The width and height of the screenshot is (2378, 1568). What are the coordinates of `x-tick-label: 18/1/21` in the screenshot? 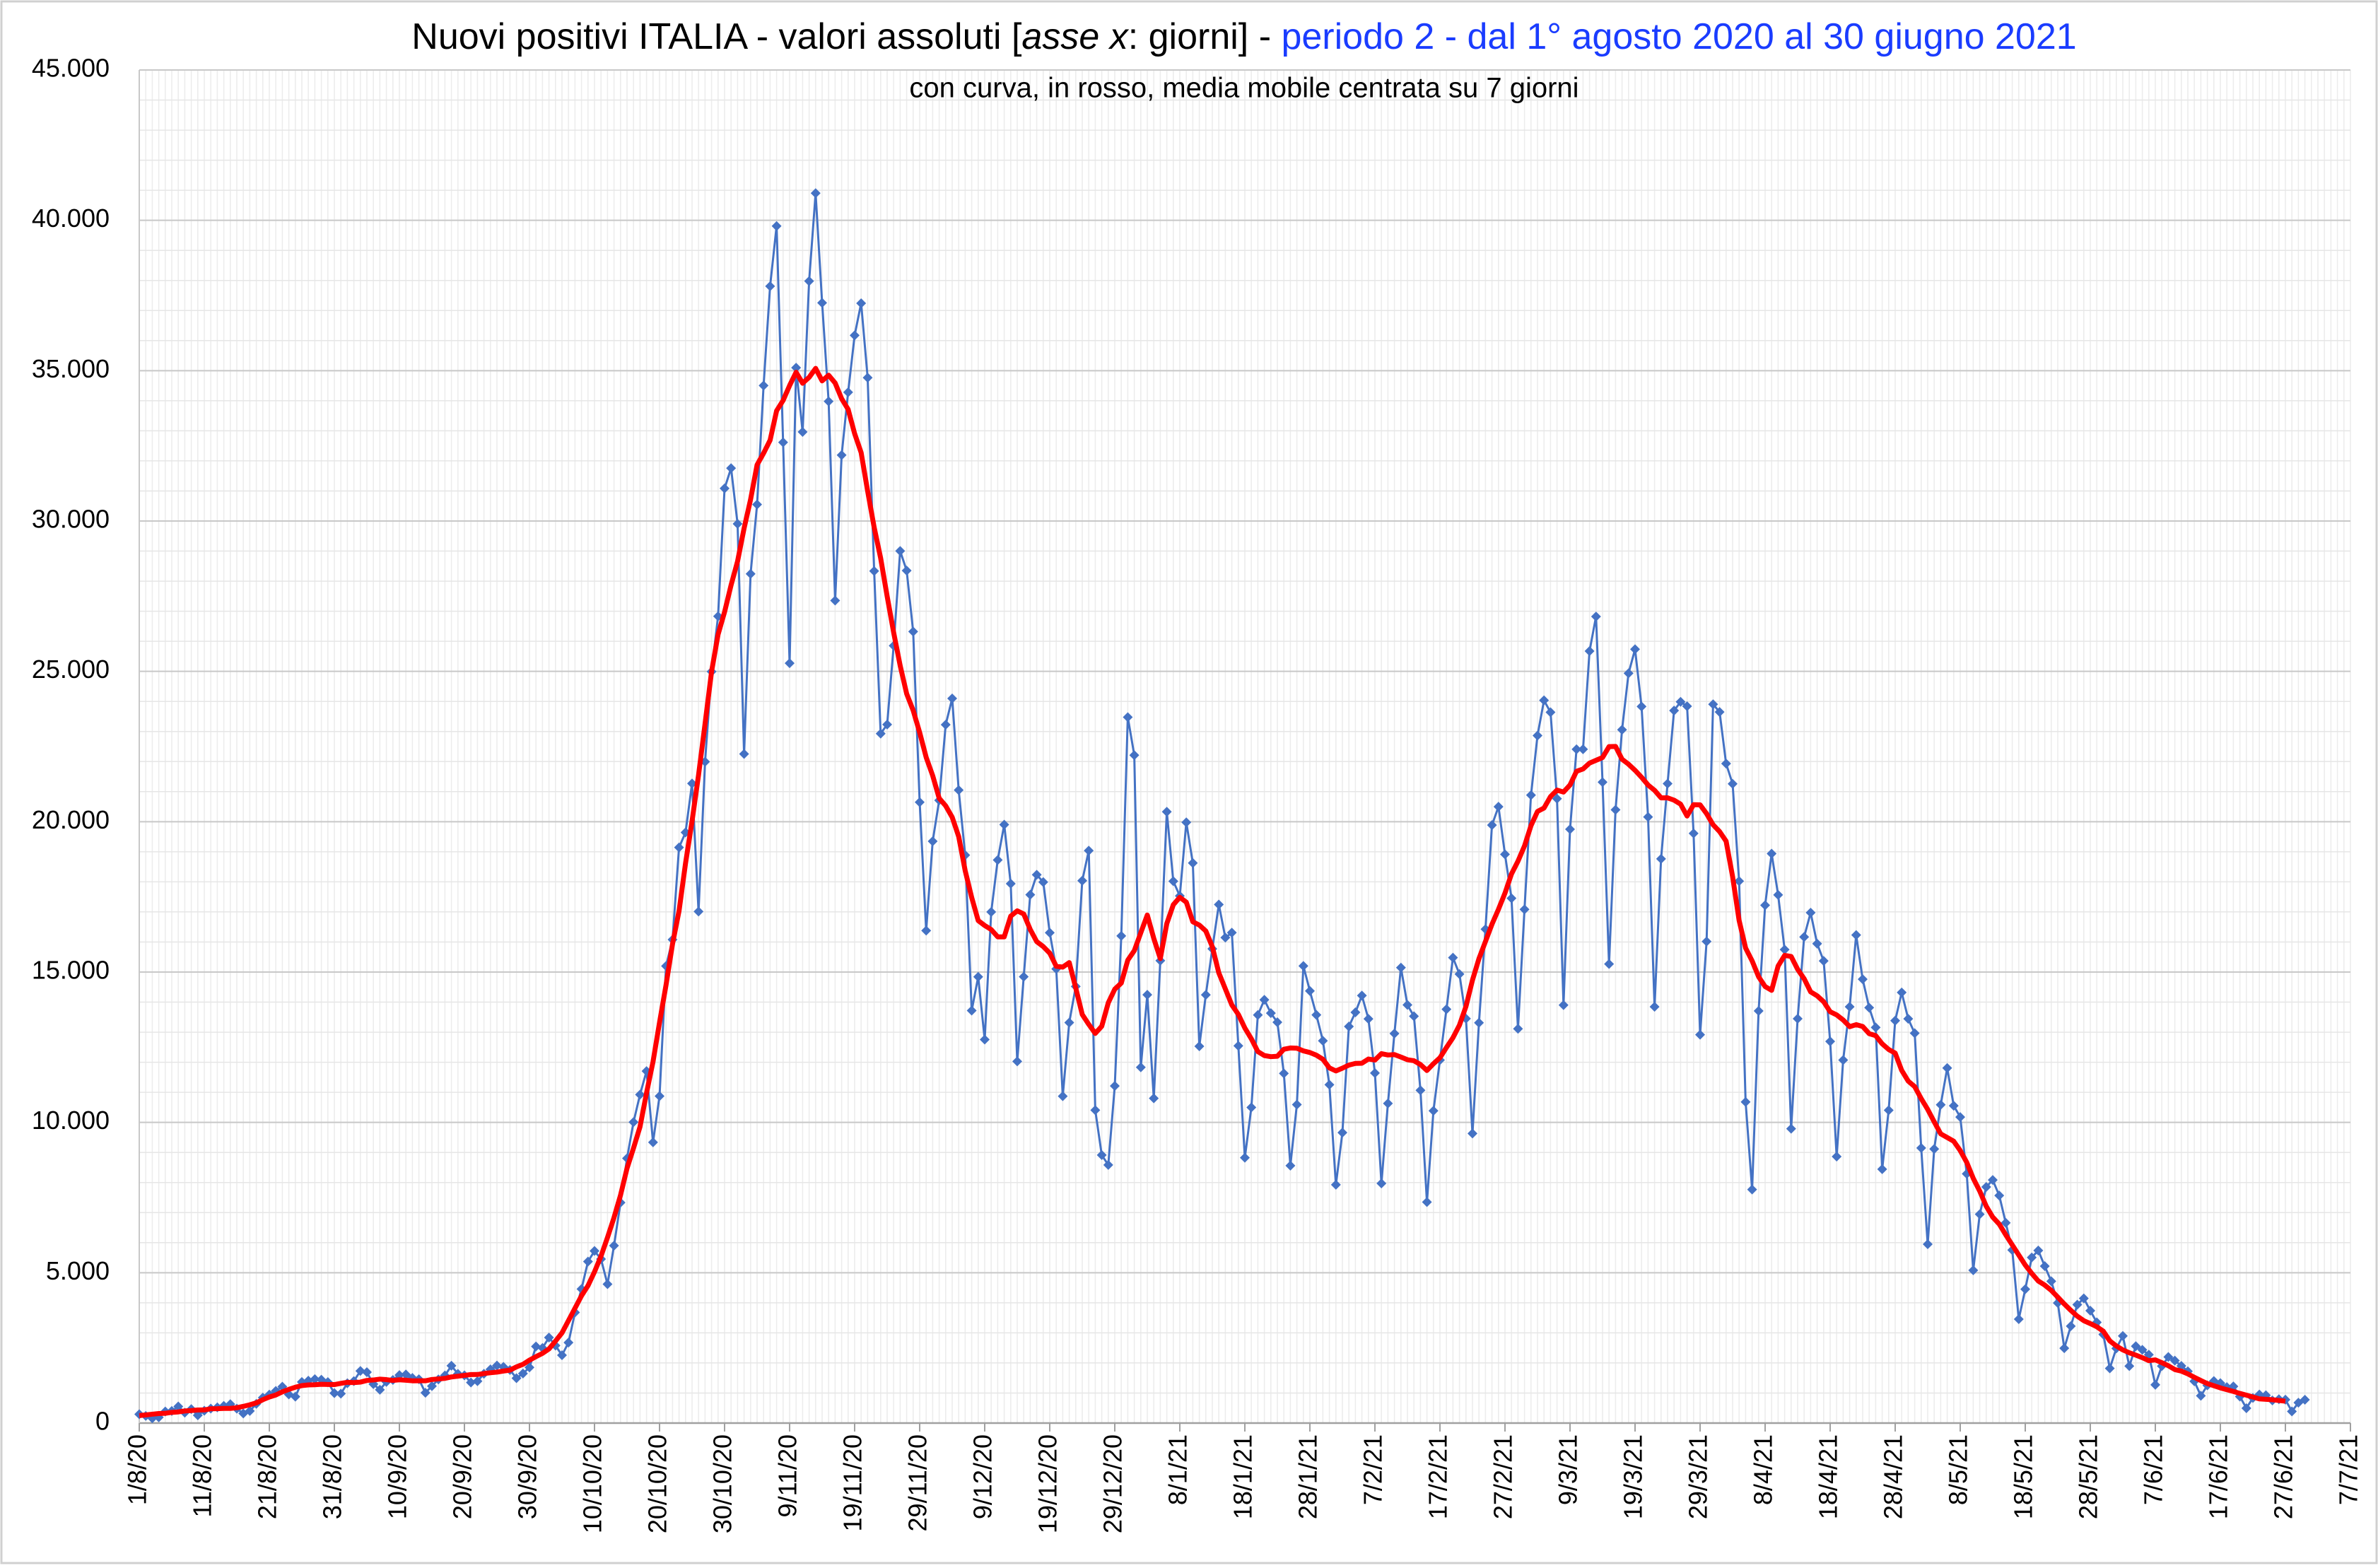 It's located at (1243, 1476).